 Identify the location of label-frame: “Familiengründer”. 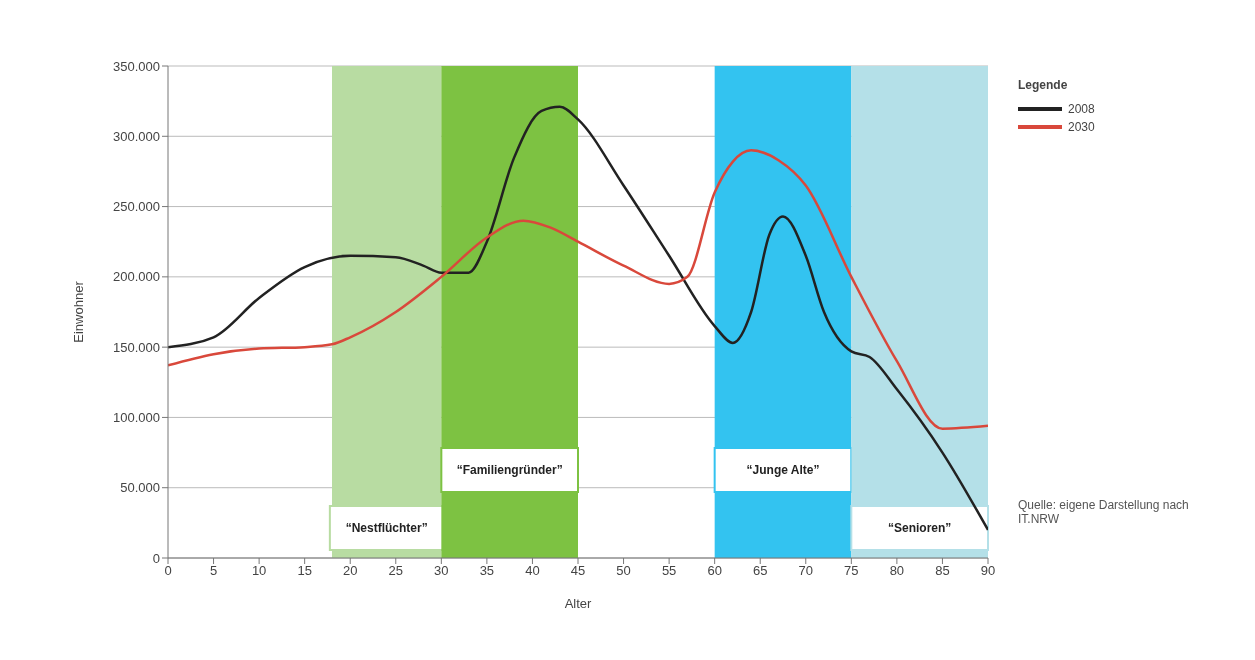
(509, 470).